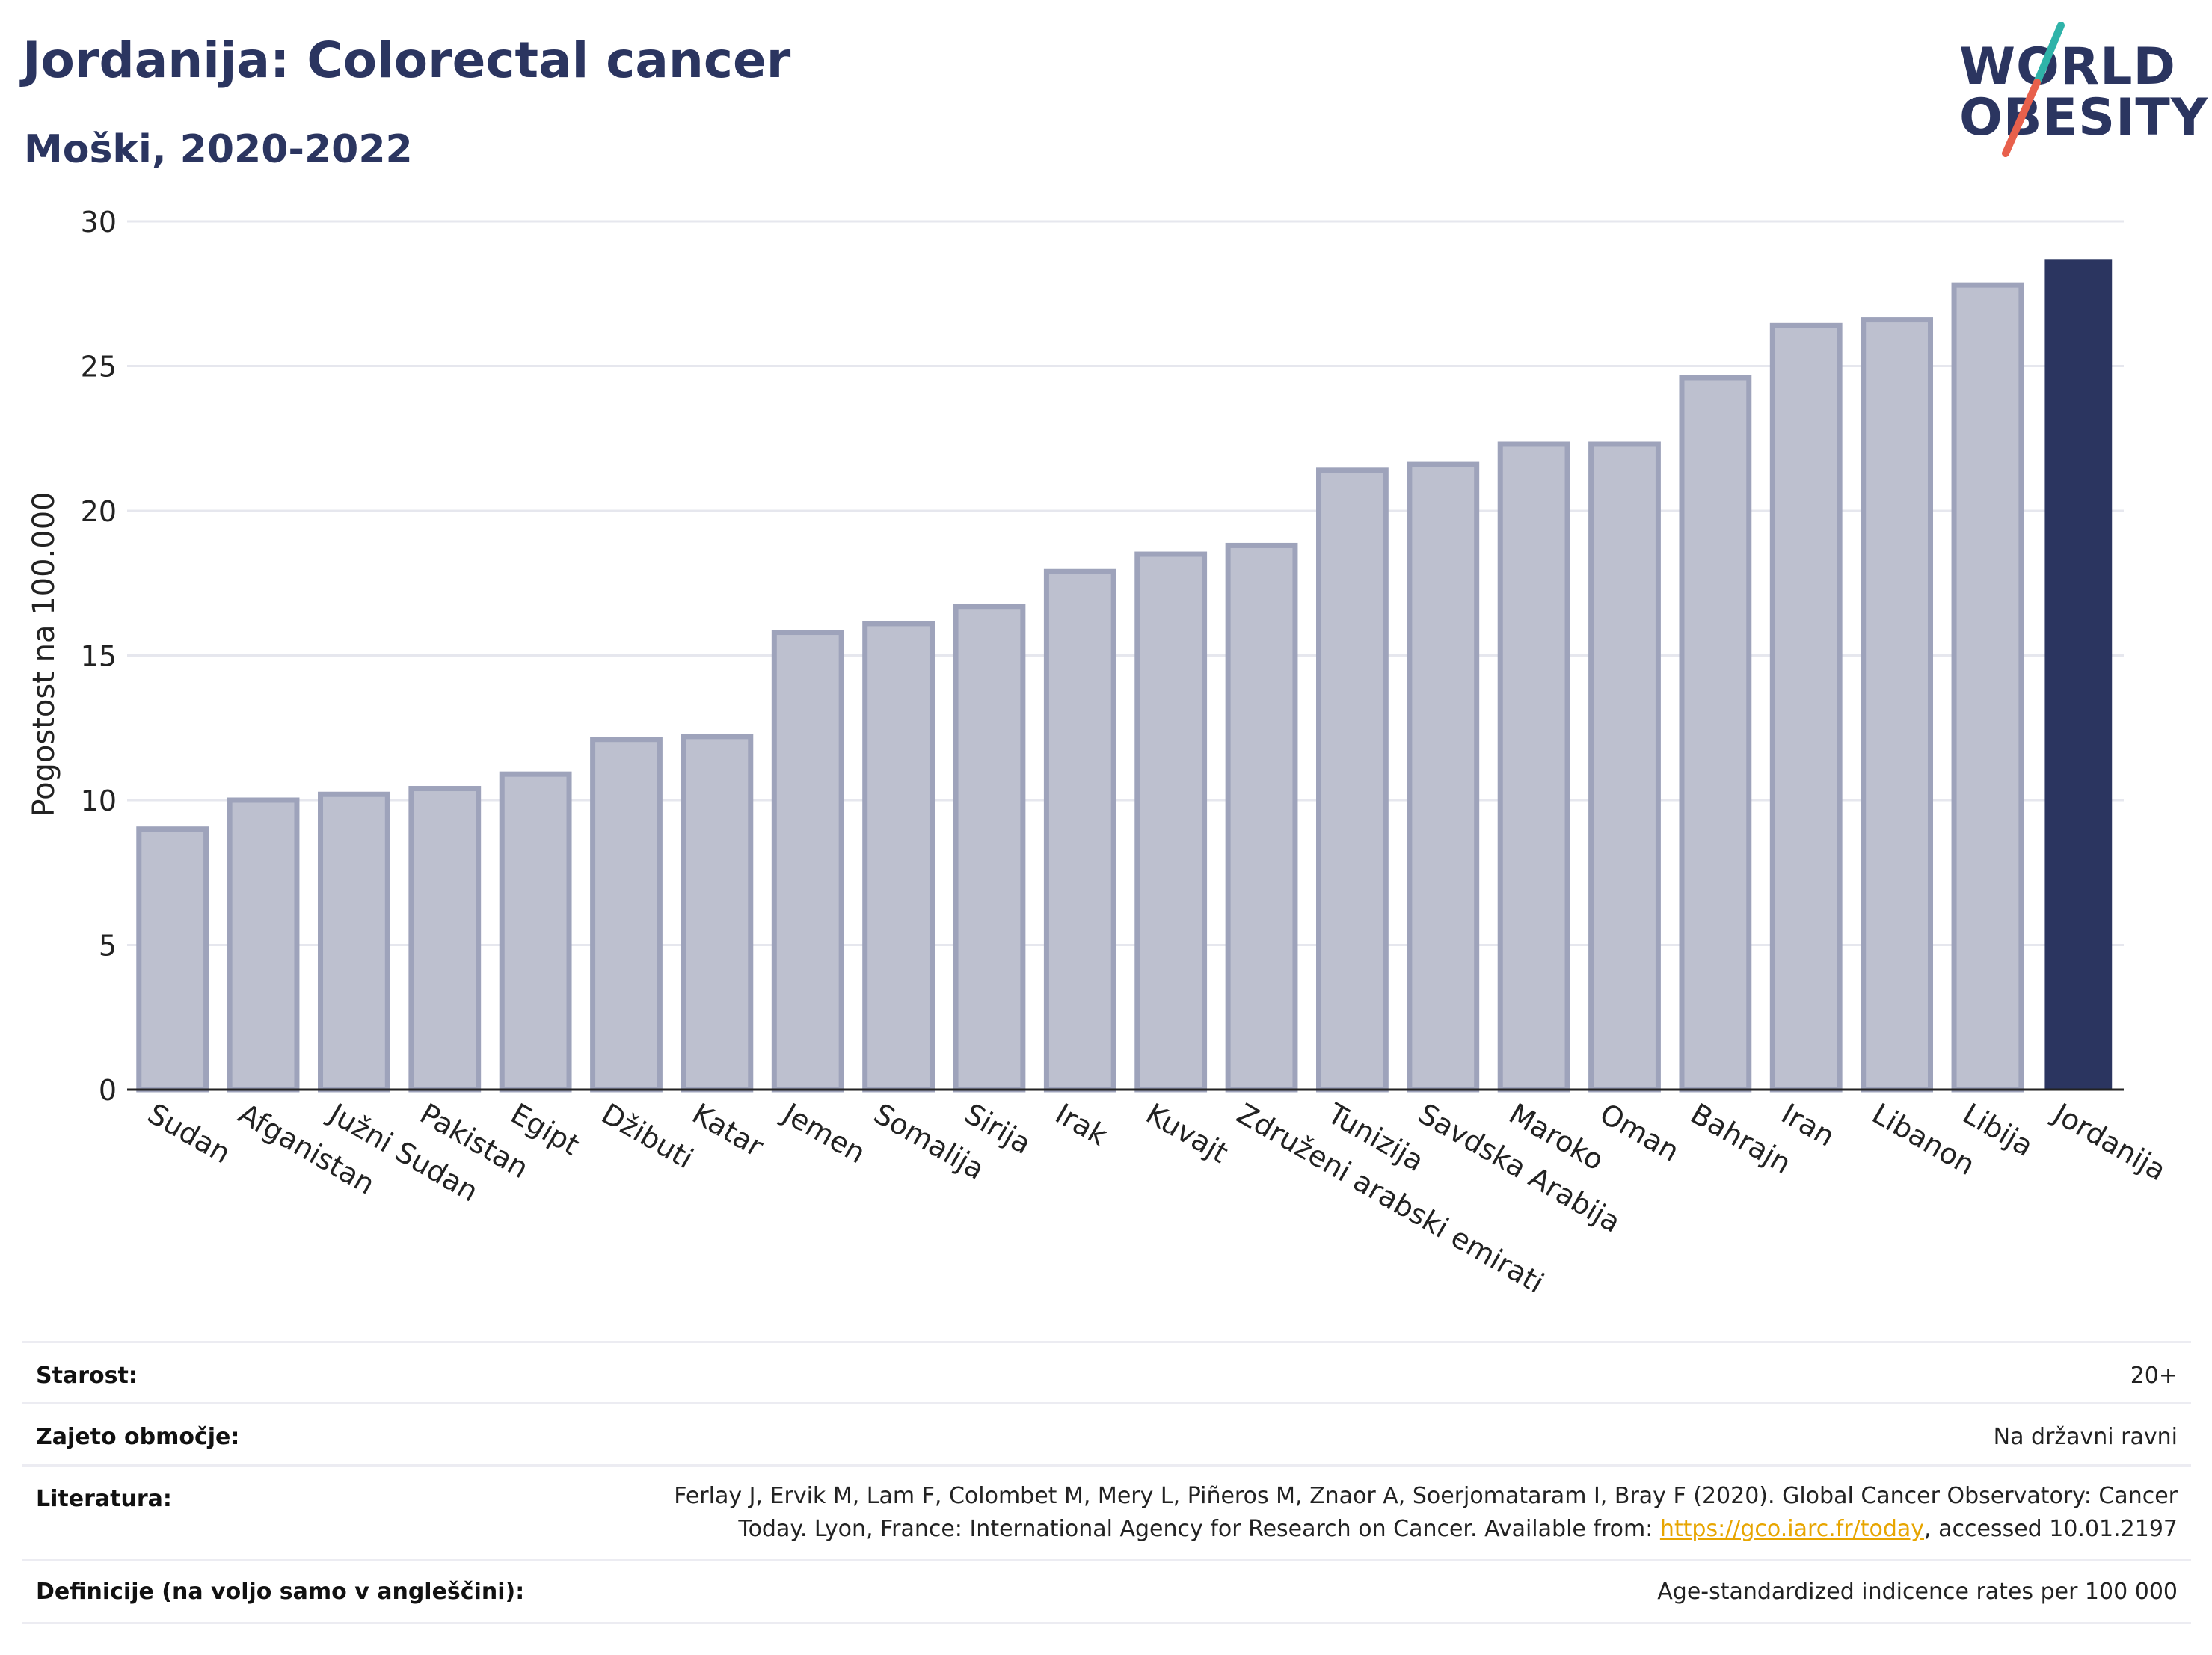  Describe the element at coordinates (87, 1376) in the screenshot. I see `info-label-age: Starost:` at that location.